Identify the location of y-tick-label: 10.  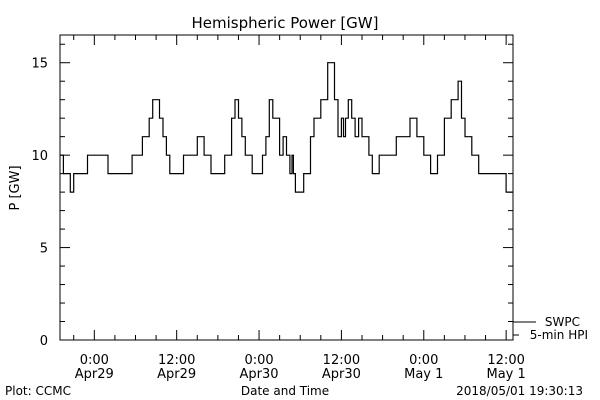
(39, 156).